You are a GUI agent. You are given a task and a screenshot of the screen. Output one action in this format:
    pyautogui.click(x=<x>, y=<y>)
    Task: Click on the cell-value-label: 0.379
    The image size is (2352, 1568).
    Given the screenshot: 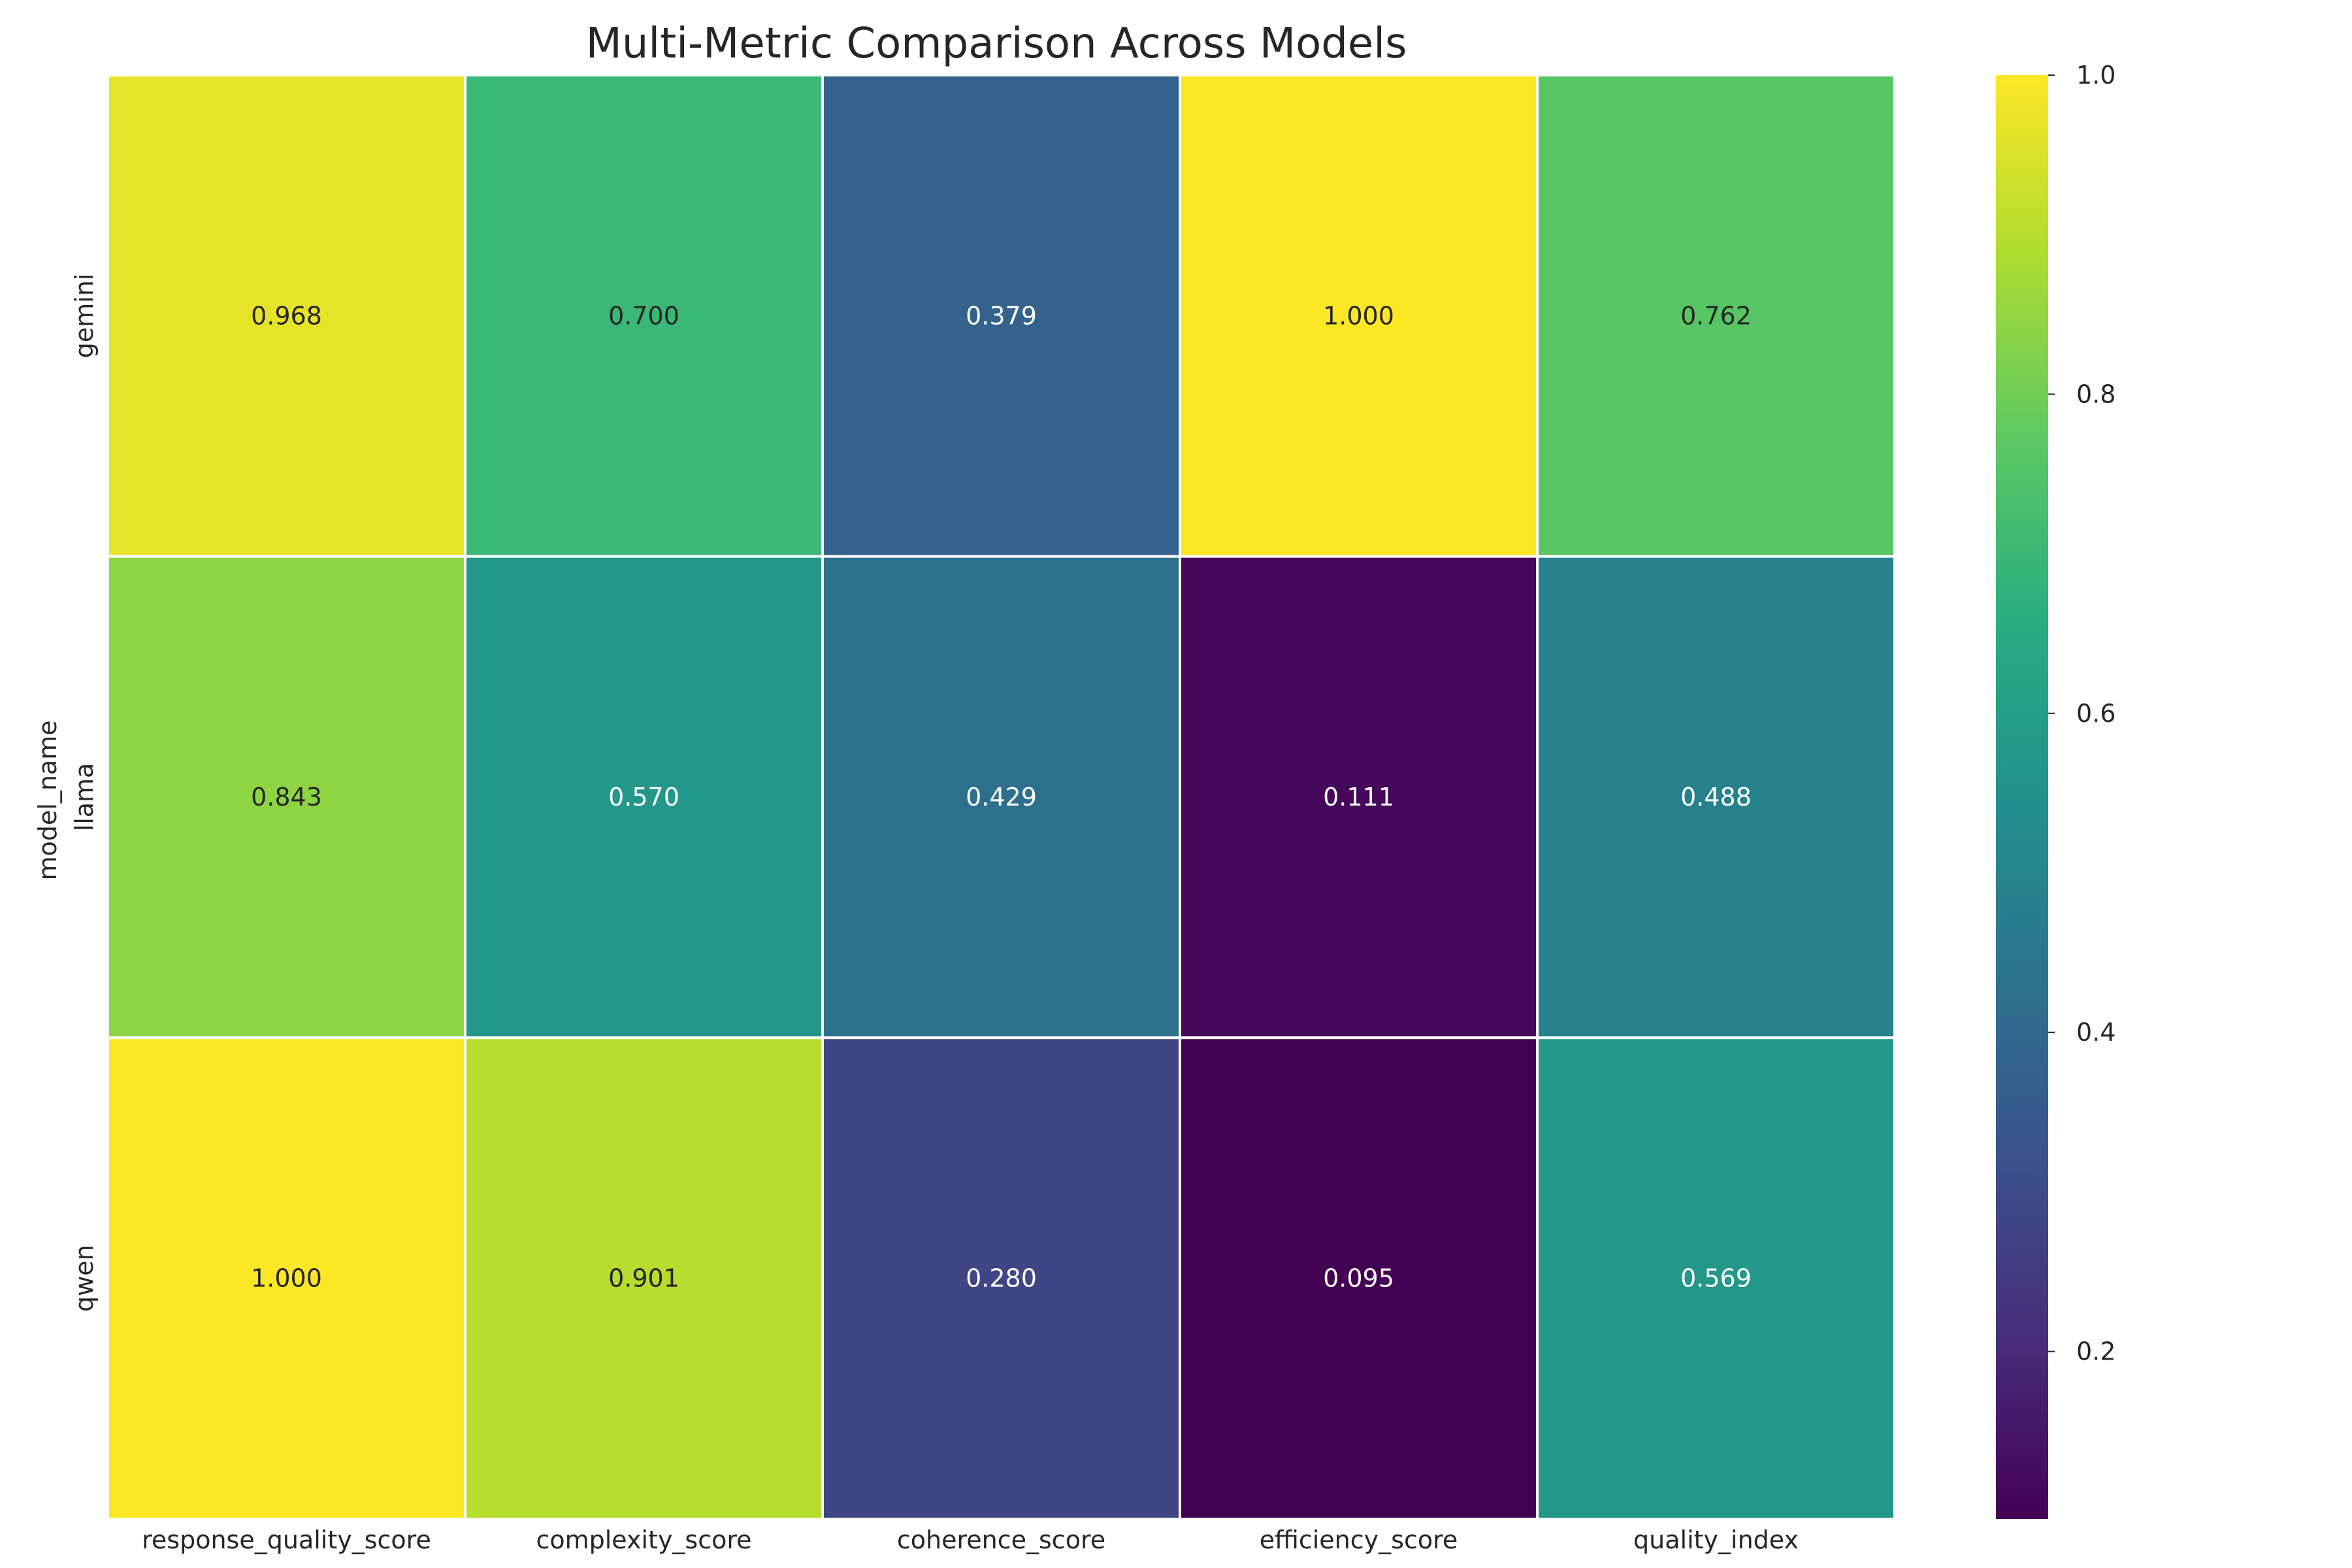 What is the action you would take?
    pyautogui.click(x=1001, y=315)
    